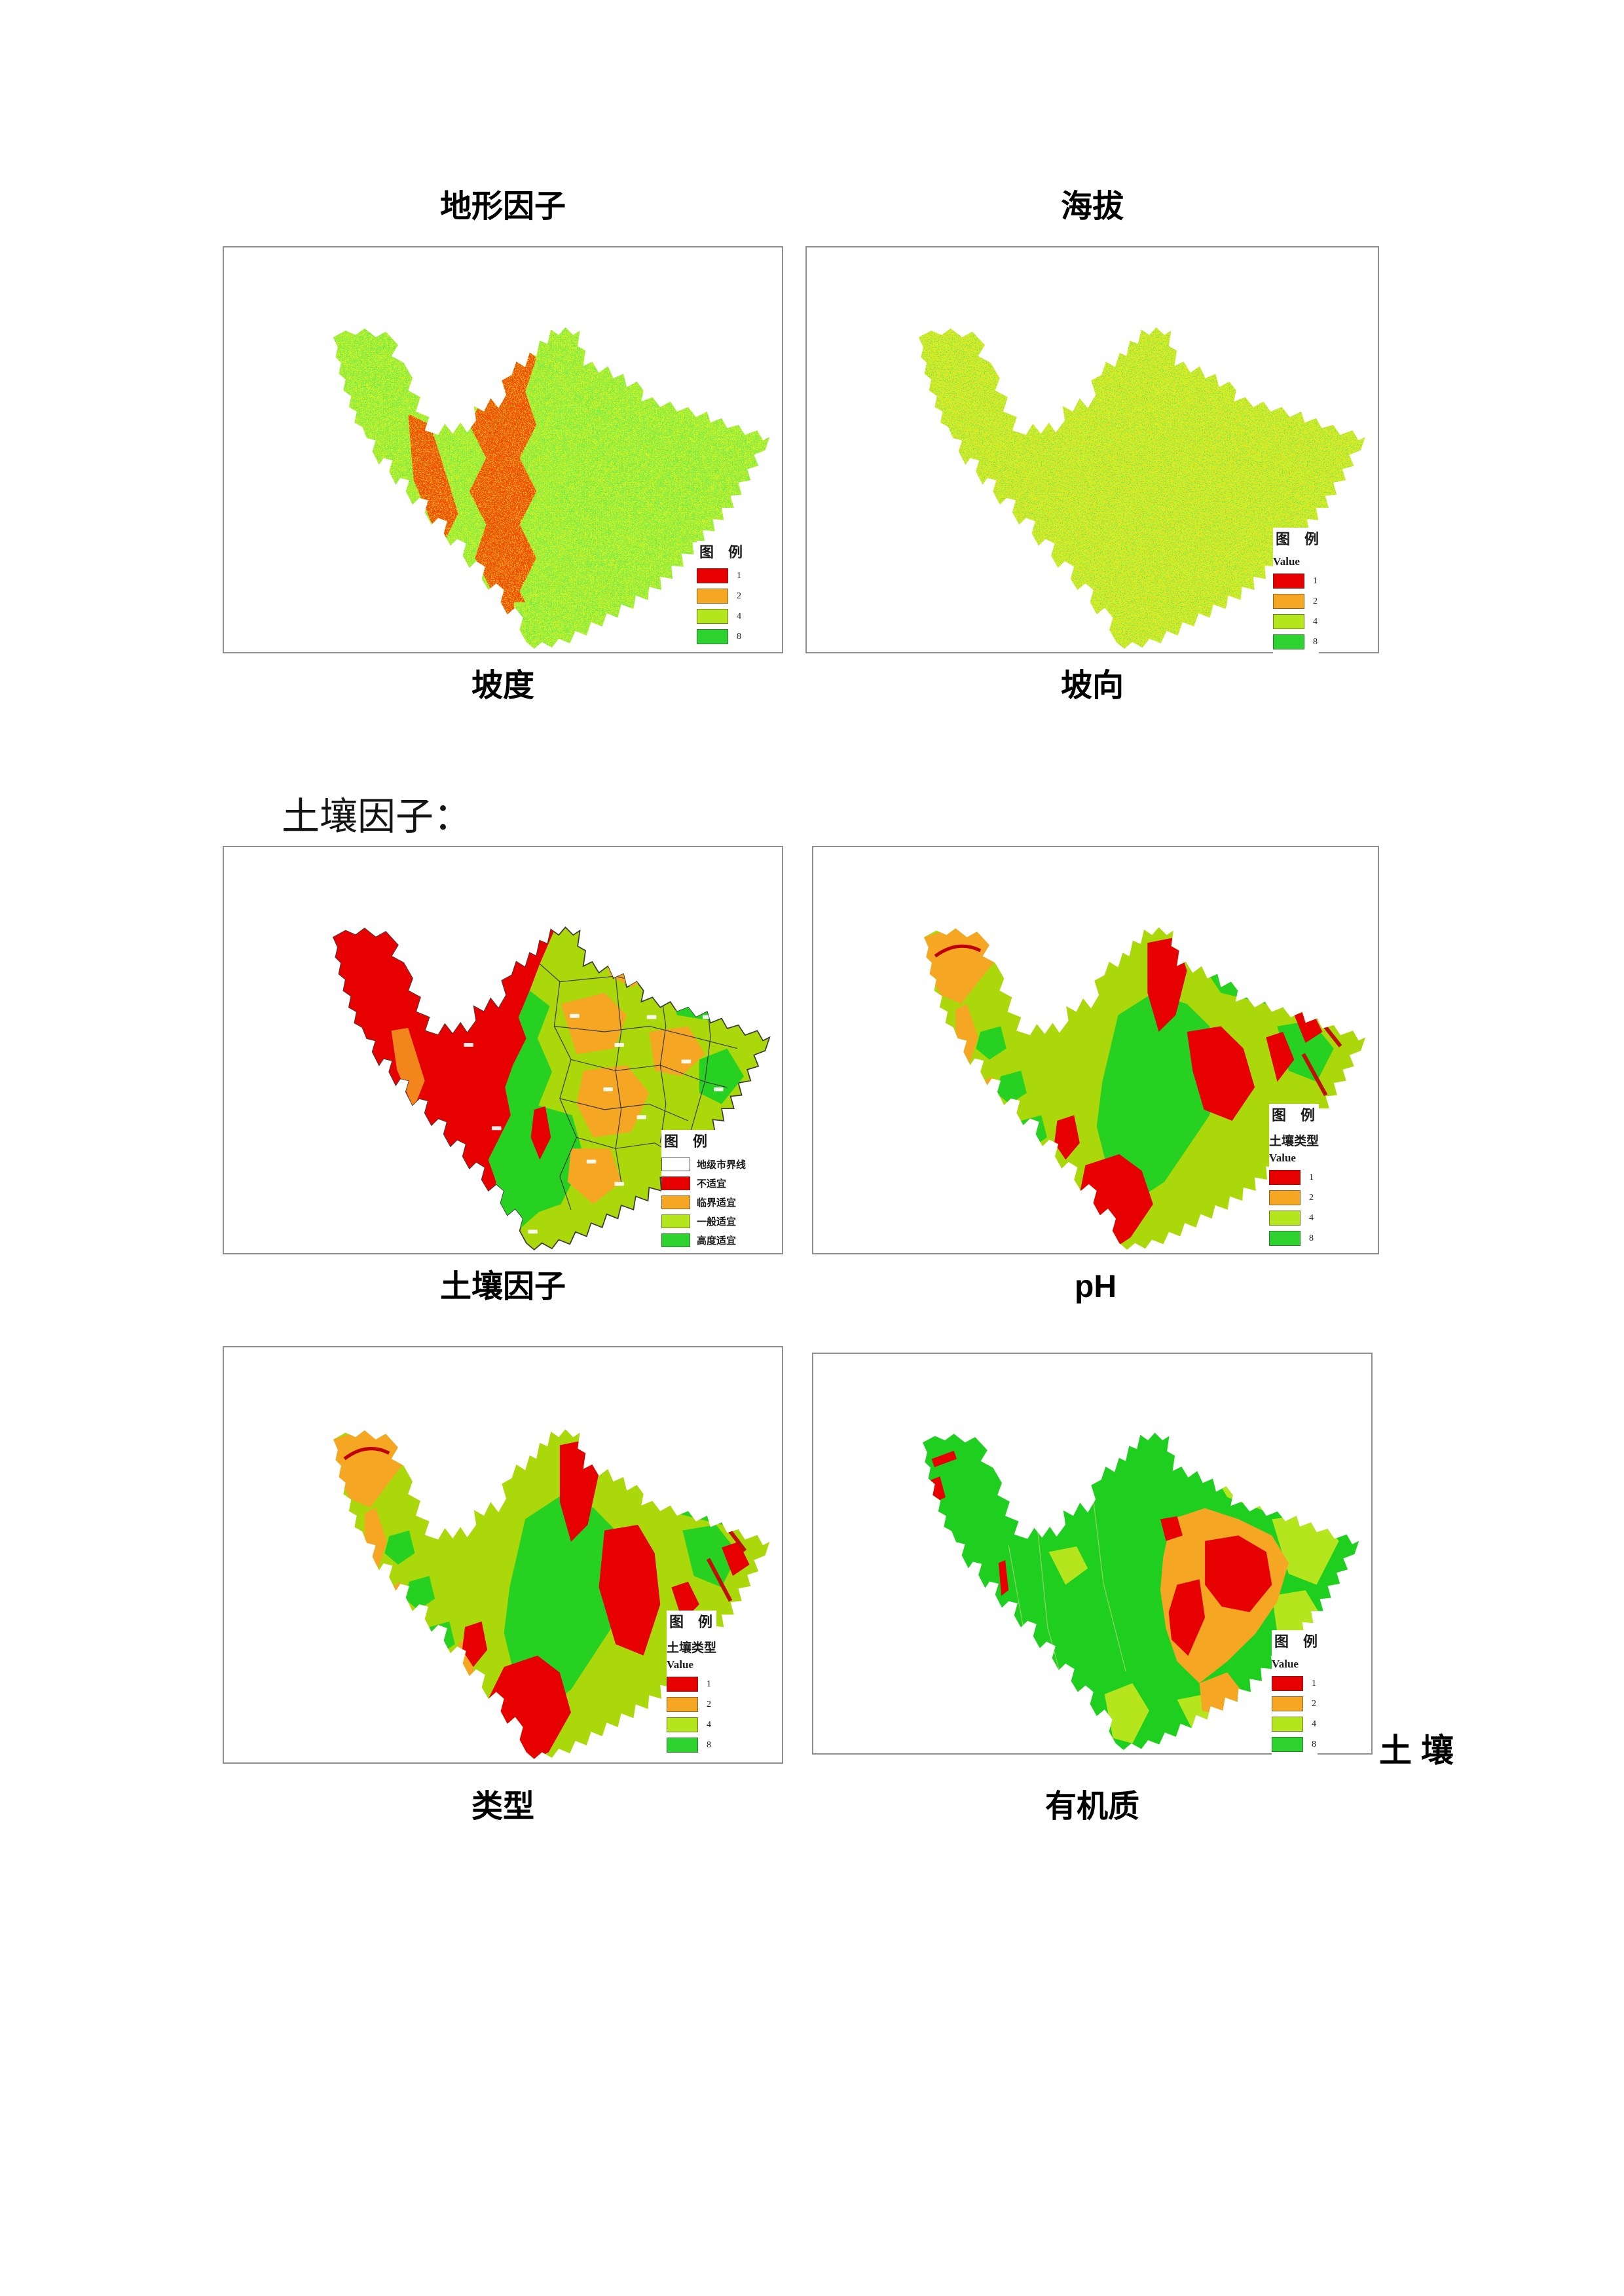  What do you see at coordinates (712, 1184) in the screenshot?
I see `legend-item-label: 不适宜` at bounding box center [712, 1184].